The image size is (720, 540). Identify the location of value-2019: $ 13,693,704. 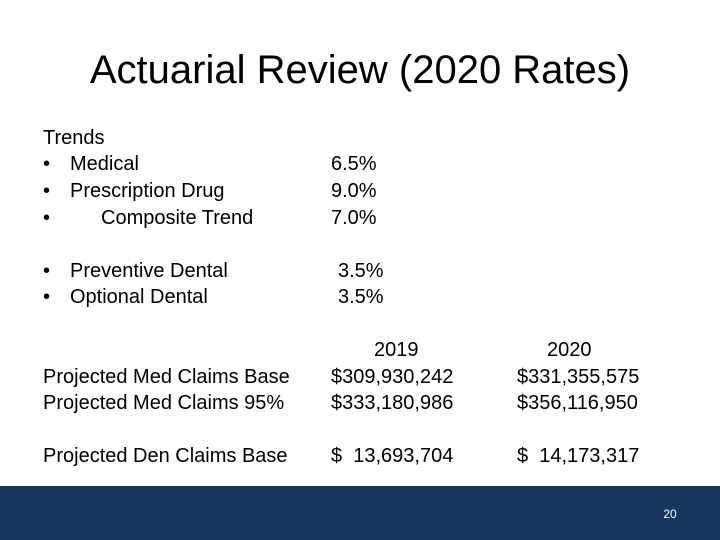
(392, 456).